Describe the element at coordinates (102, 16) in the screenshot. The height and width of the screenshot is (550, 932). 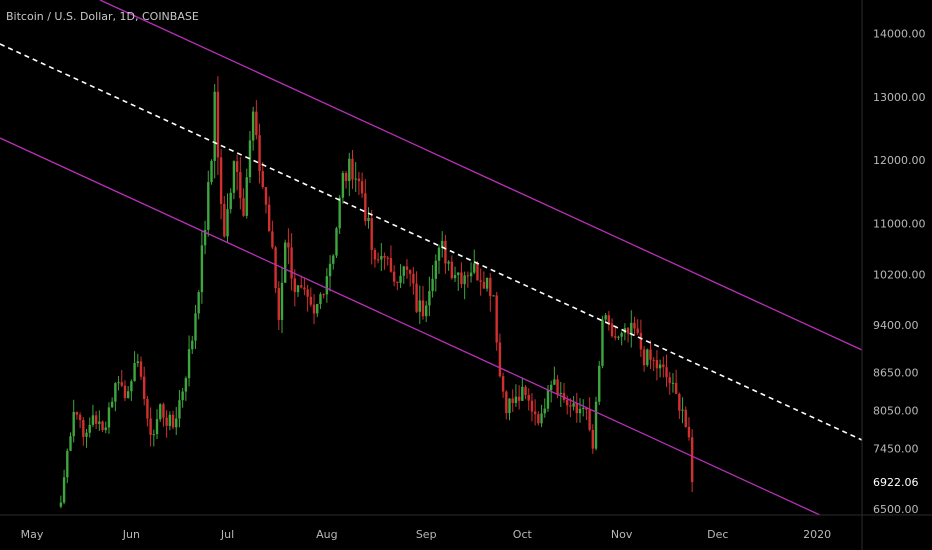
I see `chart-title: Bitcoin / U.S. Dollar, 1D, COINBASE` at that location.